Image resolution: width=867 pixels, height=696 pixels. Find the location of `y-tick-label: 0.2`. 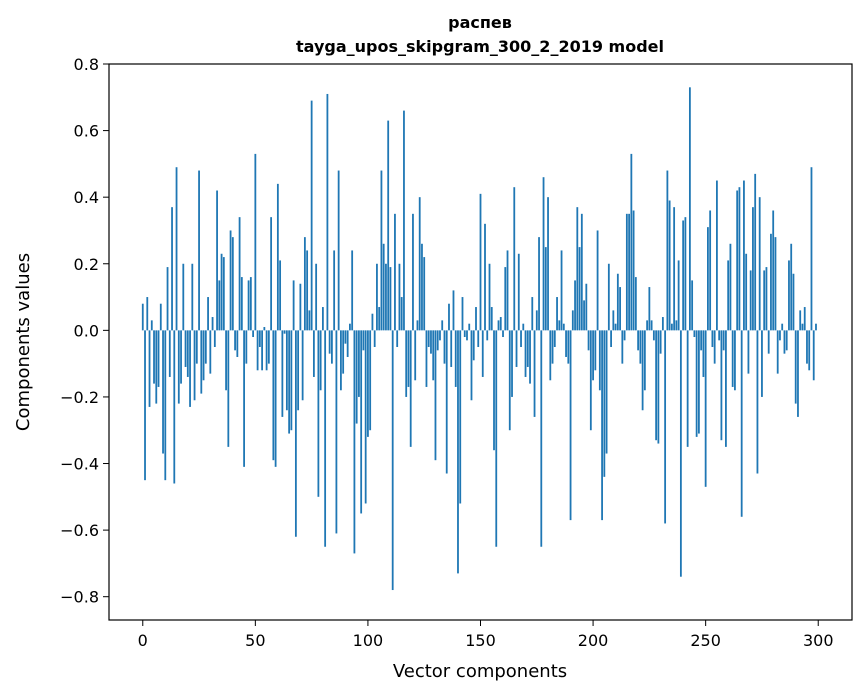

y-tick-label: 0.2 is located at coordinates (86, 264).